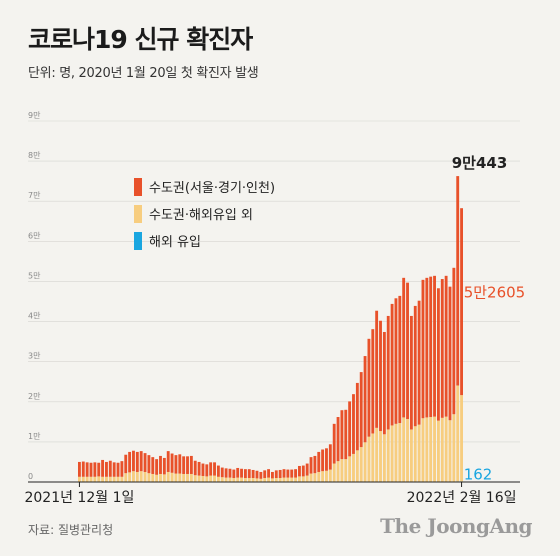 This screenshot has width=560, height=556. Describe the element at coordinates (138, 214) in the screenshot. I see `legend-swatch` at that location.